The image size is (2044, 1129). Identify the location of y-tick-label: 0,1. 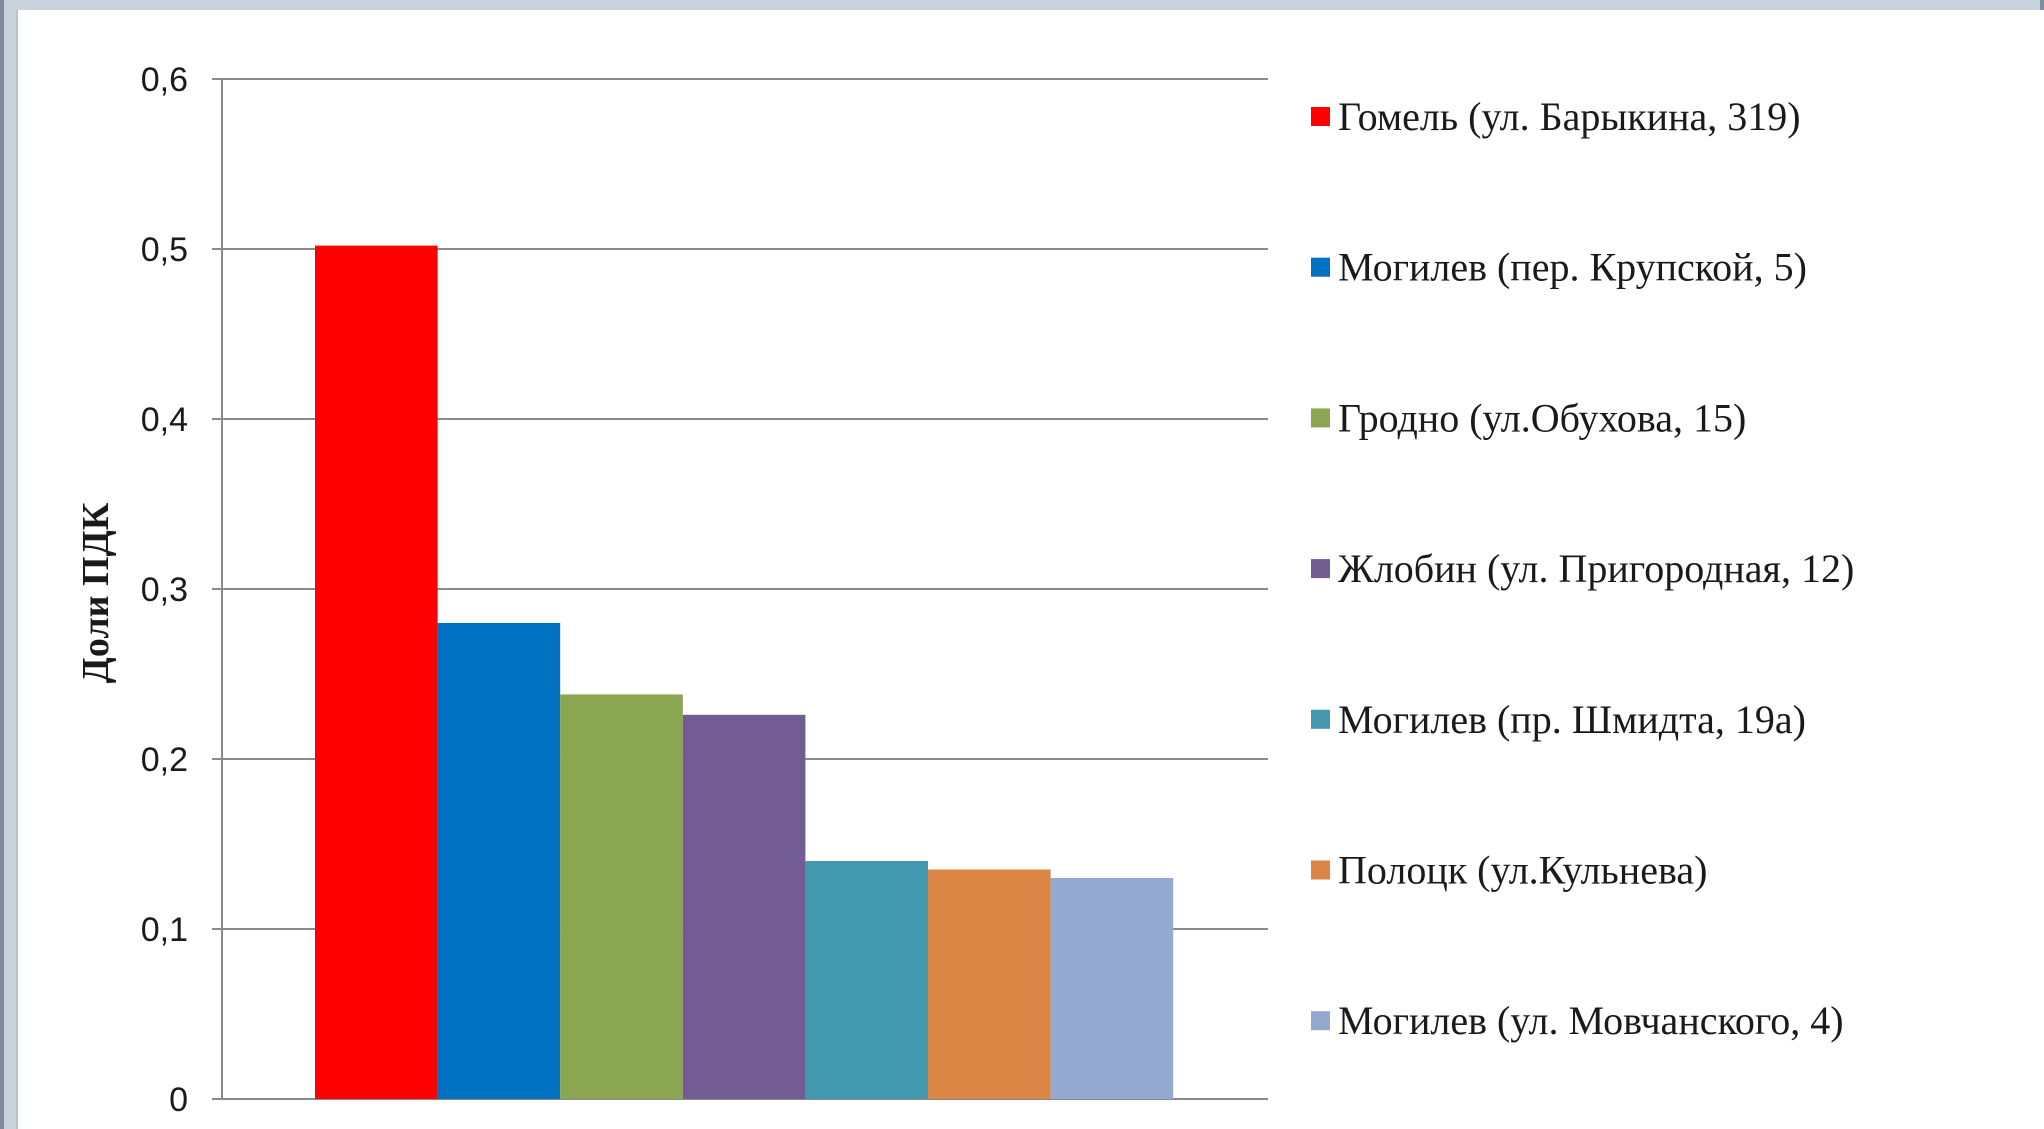
(164, 930).